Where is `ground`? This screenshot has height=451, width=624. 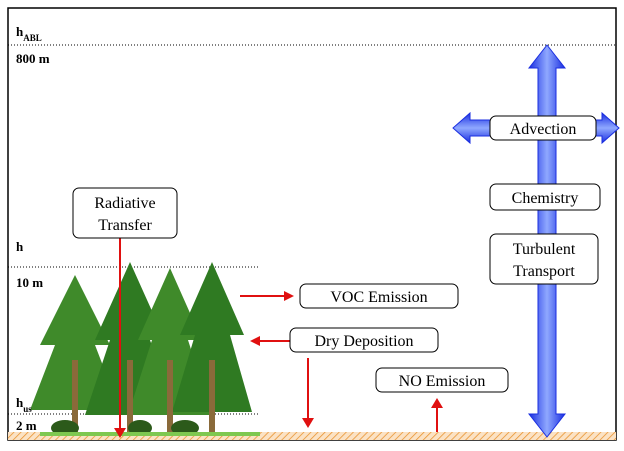
ground is located at coordinates (312, 436).